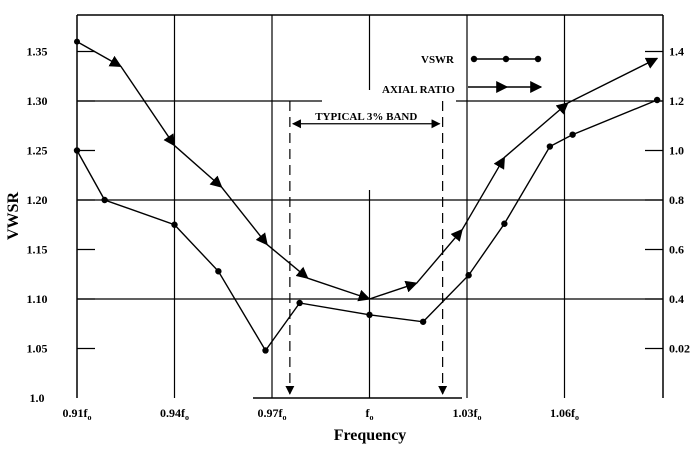 This screenshot has height=452, width=691. I want to click on y-right-tick-label: 0.02, so click(679, 349).